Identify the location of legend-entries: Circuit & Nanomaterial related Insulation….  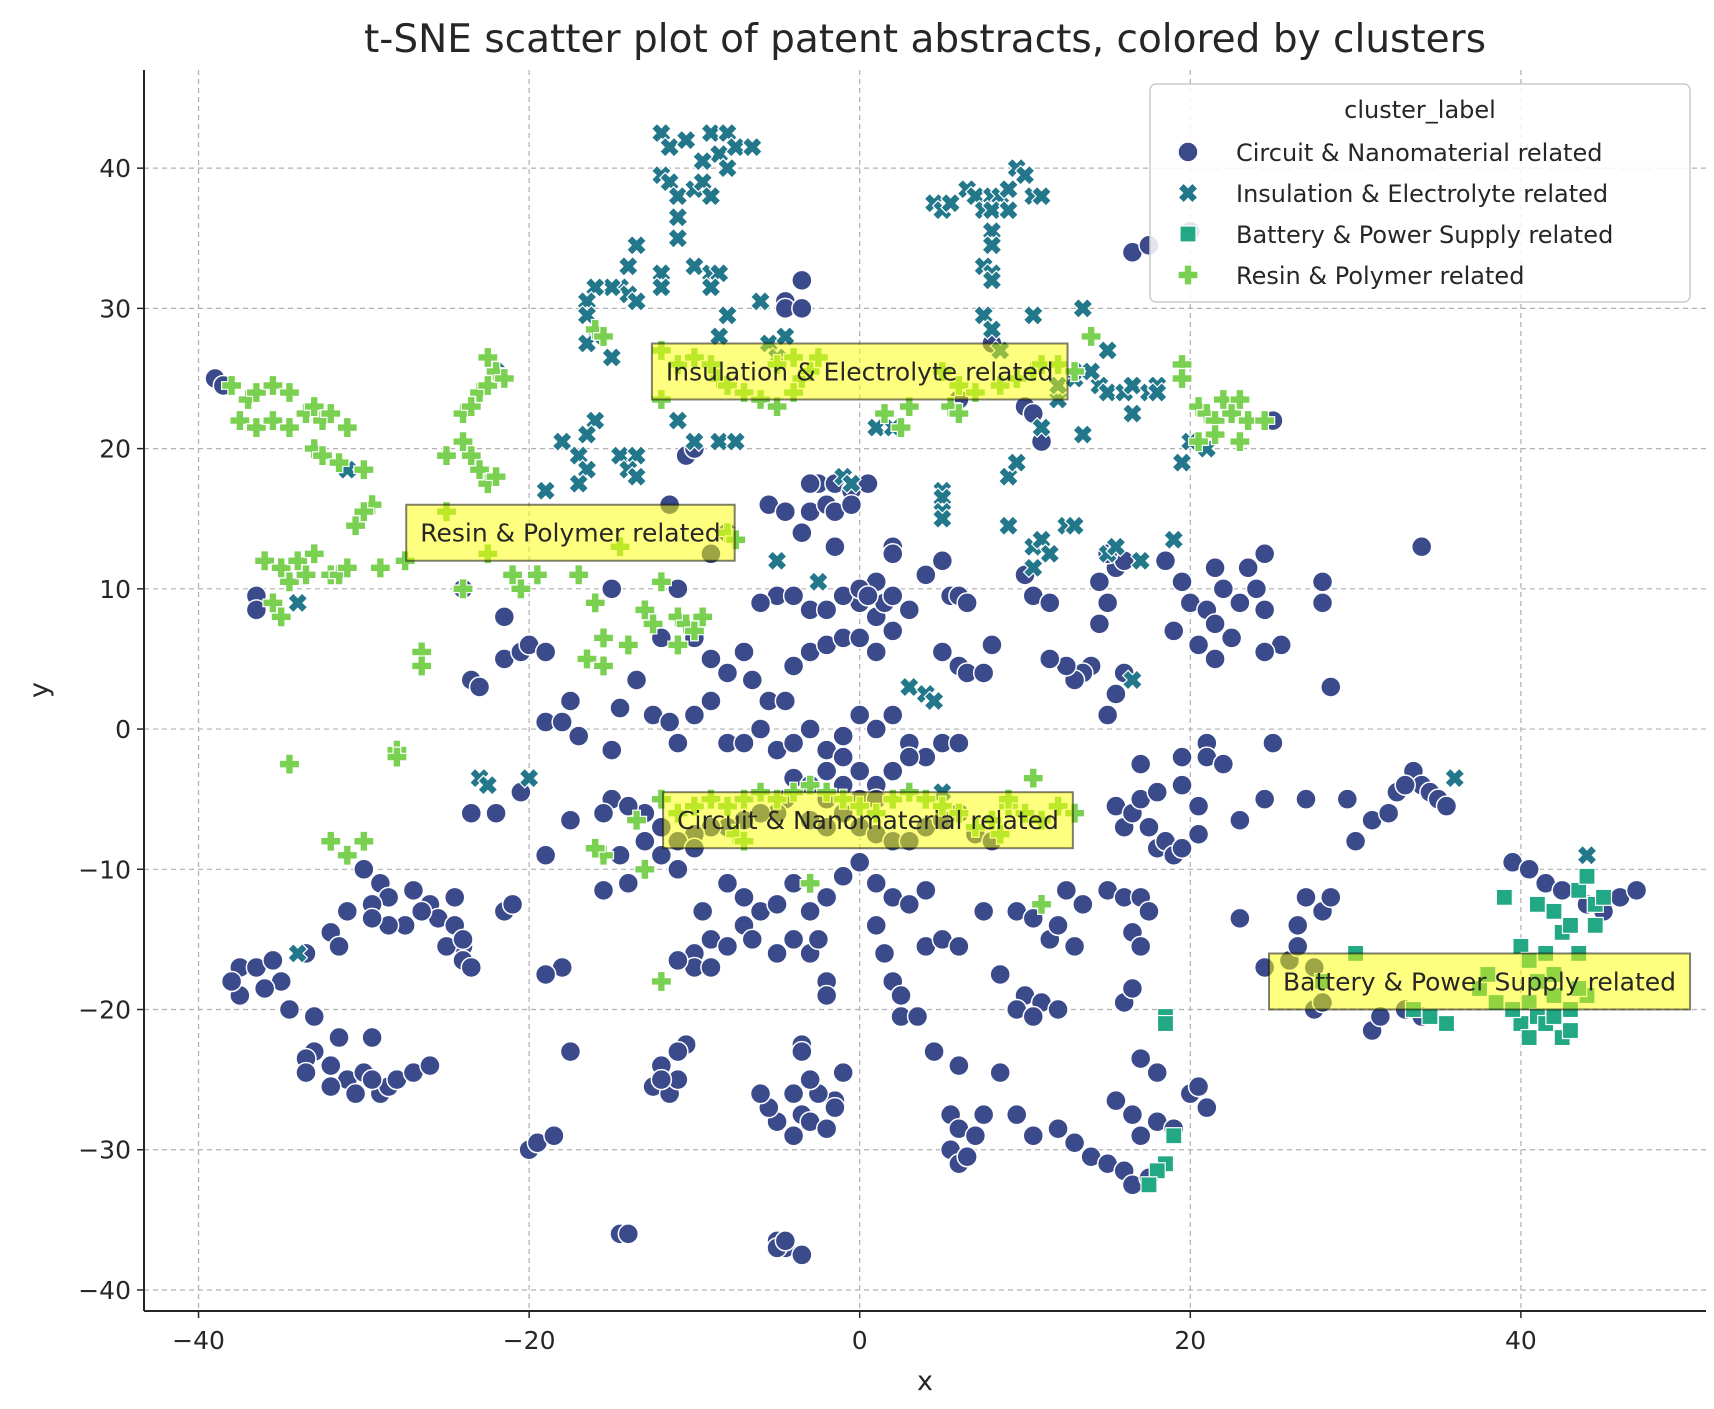
(1395, 214).